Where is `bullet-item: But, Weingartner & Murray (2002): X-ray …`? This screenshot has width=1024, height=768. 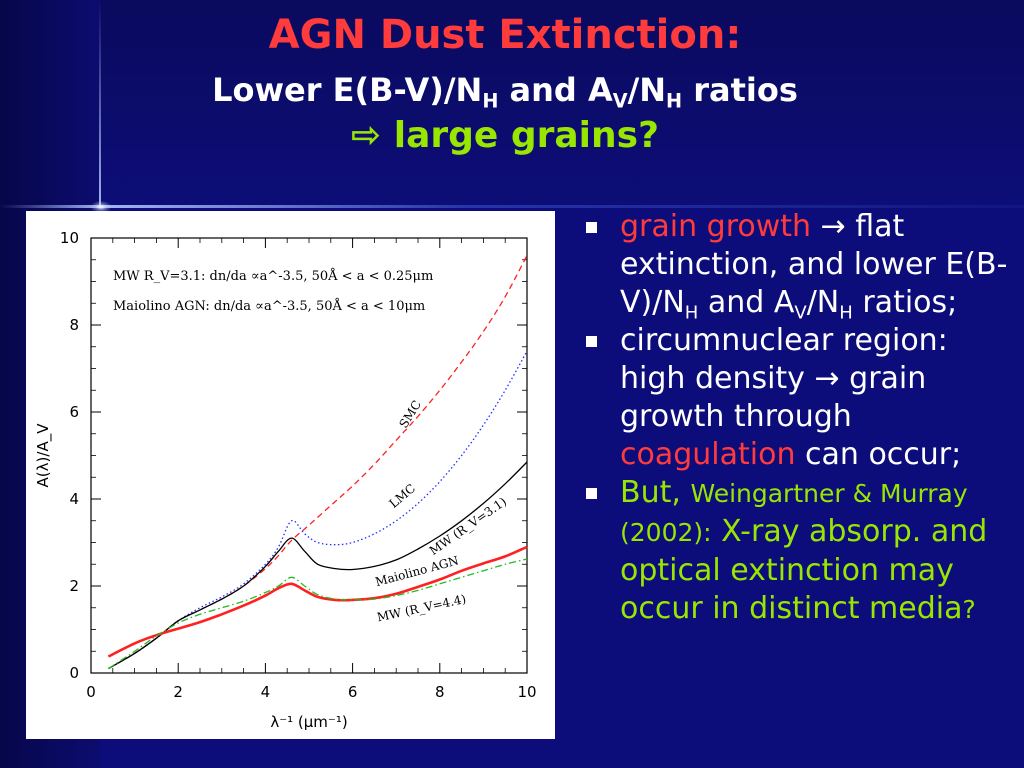
bullet-item: But, Weingartner & Murray (2002): X-ray … is located at coordinates (802, 551).